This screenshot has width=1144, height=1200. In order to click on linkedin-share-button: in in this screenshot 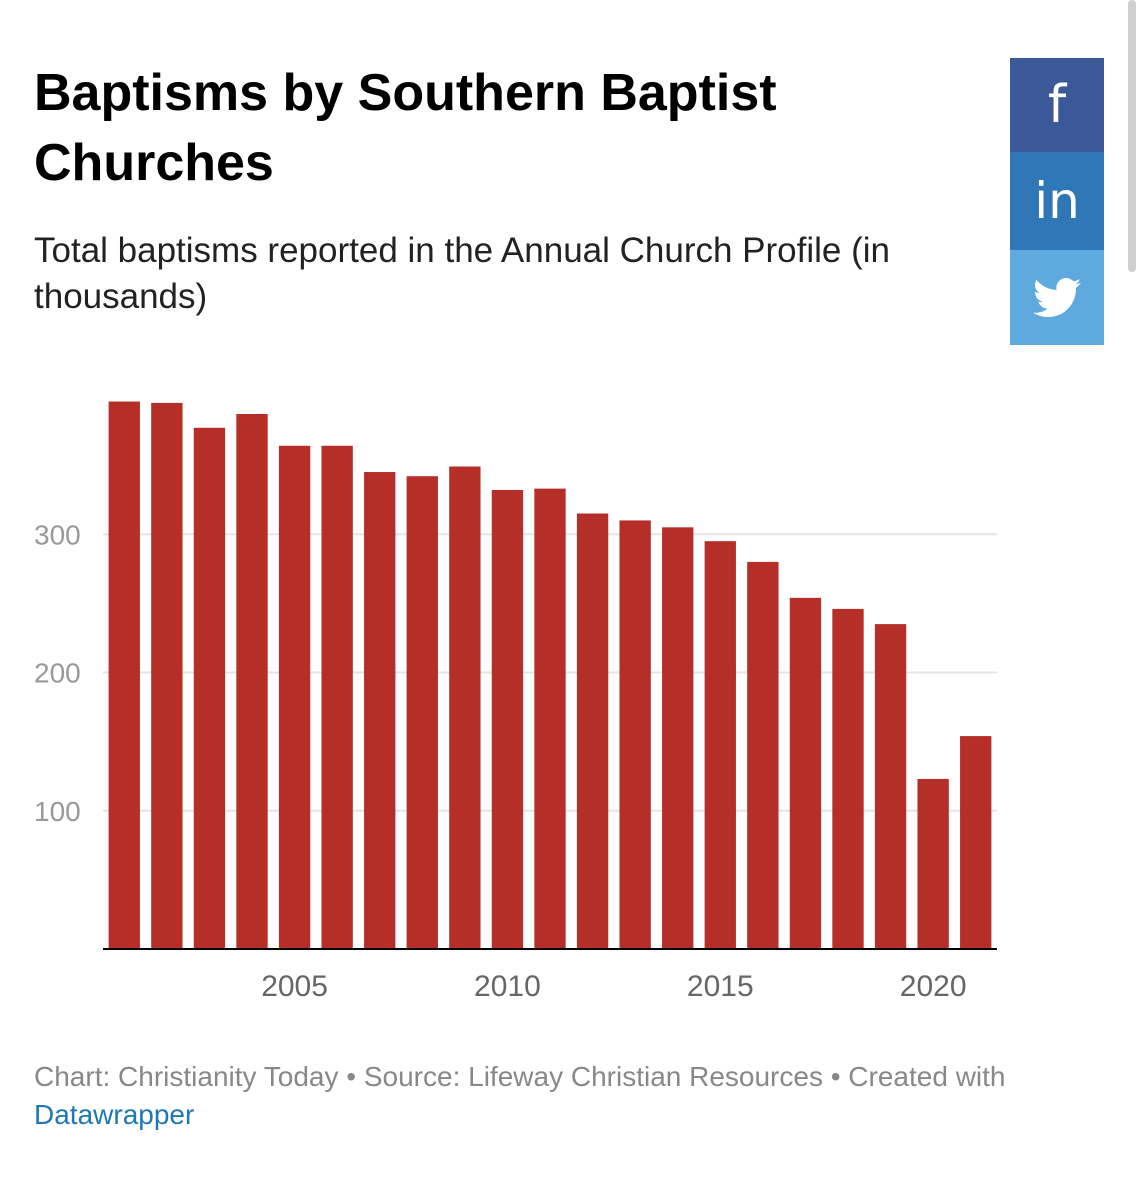, I will do `click(1057, 201)`.